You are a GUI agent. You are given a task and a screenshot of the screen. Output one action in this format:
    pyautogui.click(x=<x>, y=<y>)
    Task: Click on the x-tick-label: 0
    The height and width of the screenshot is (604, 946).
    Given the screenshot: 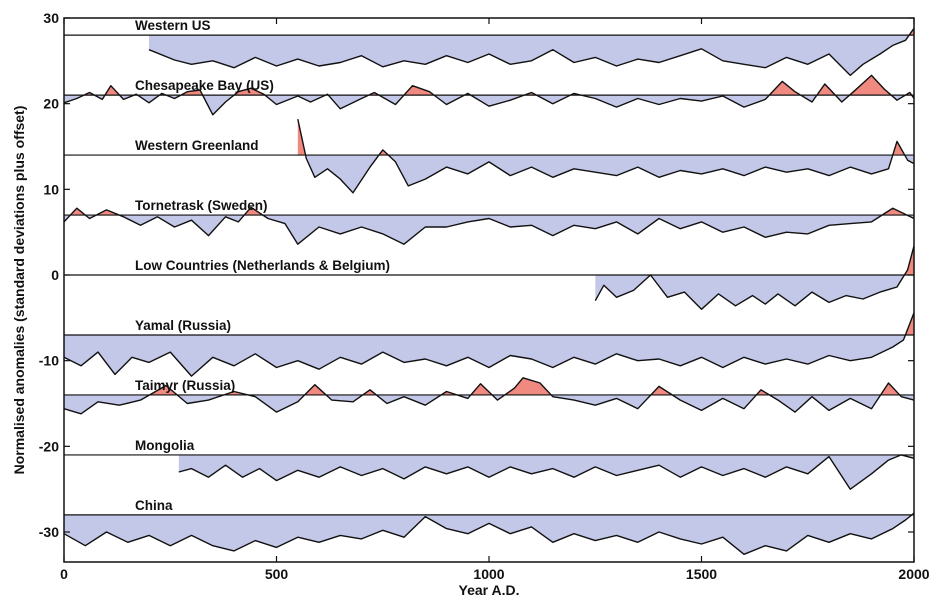 What is the action you would take?
    pyautogui.click(x=64, y=574)
    